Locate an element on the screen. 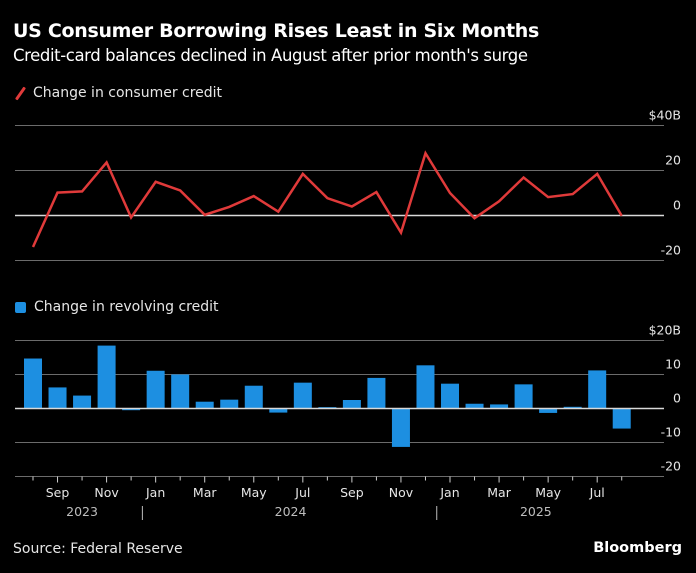 The width and height of the screenshot is (696, 573). legend-consumer-credit: Change in consumer credit is located at coordinates (118, 93).